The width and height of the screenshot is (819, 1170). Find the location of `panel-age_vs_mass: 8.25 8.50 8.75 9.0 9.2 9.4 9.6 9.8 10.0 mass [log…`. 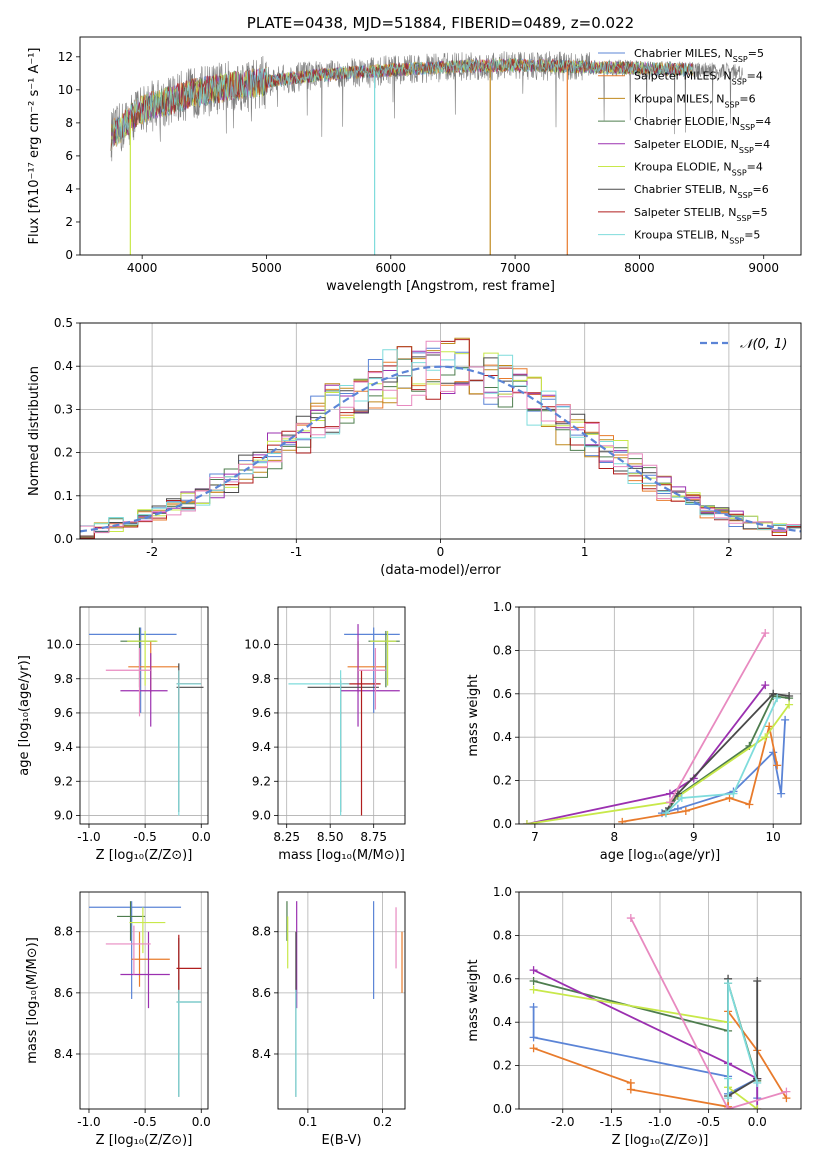

panel-age_vs_mass: 8.25 8.50 8.75 9.0 9.2 9.4 9.6 9.8 10.0 mass [log… is located at coordinates (325, 734).